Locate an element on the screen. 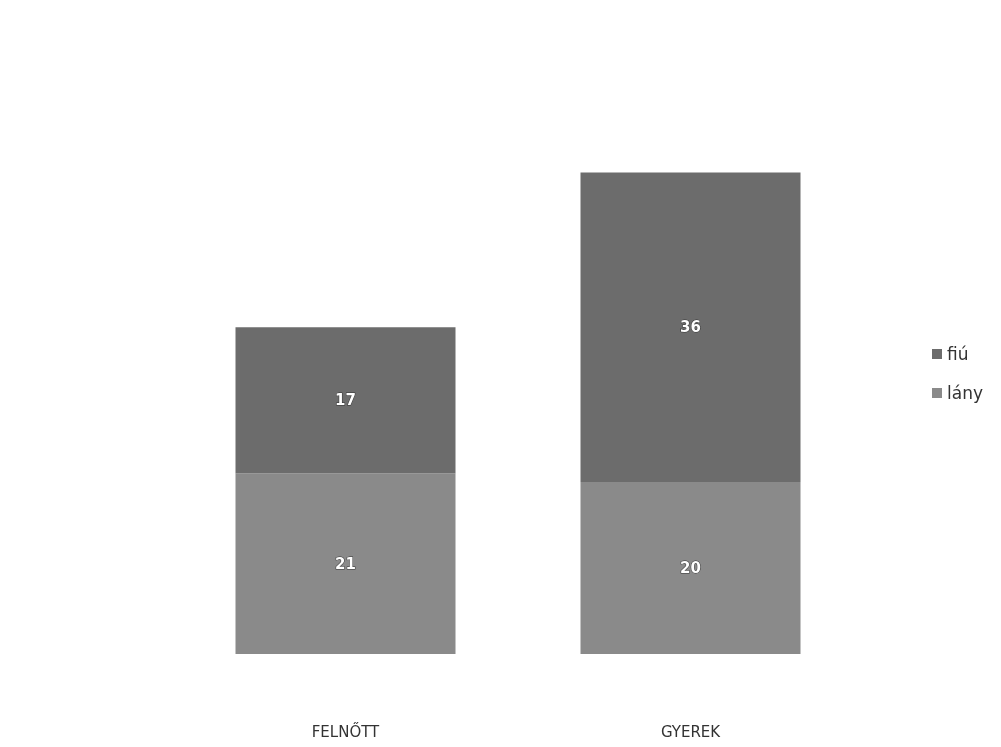 The height and width of the screenshot is (747, 1001). data-label: 21 is located at coordinates (345, 563).